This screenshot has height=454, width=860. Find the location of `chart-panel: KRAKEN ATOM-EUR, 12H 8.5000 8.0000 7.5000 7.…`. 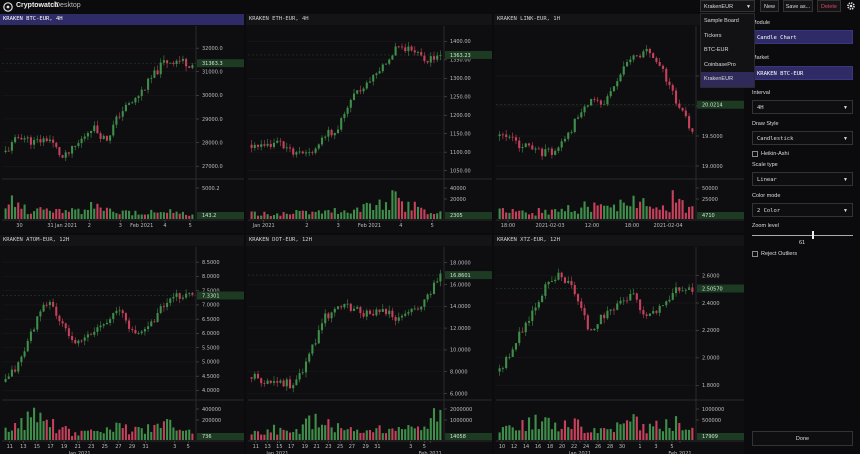

chart-panel: KRAKEN ATOM-EUR, 12H 8.5000 8.0000 7.5000 7.… is located at coordinates (122, 344).